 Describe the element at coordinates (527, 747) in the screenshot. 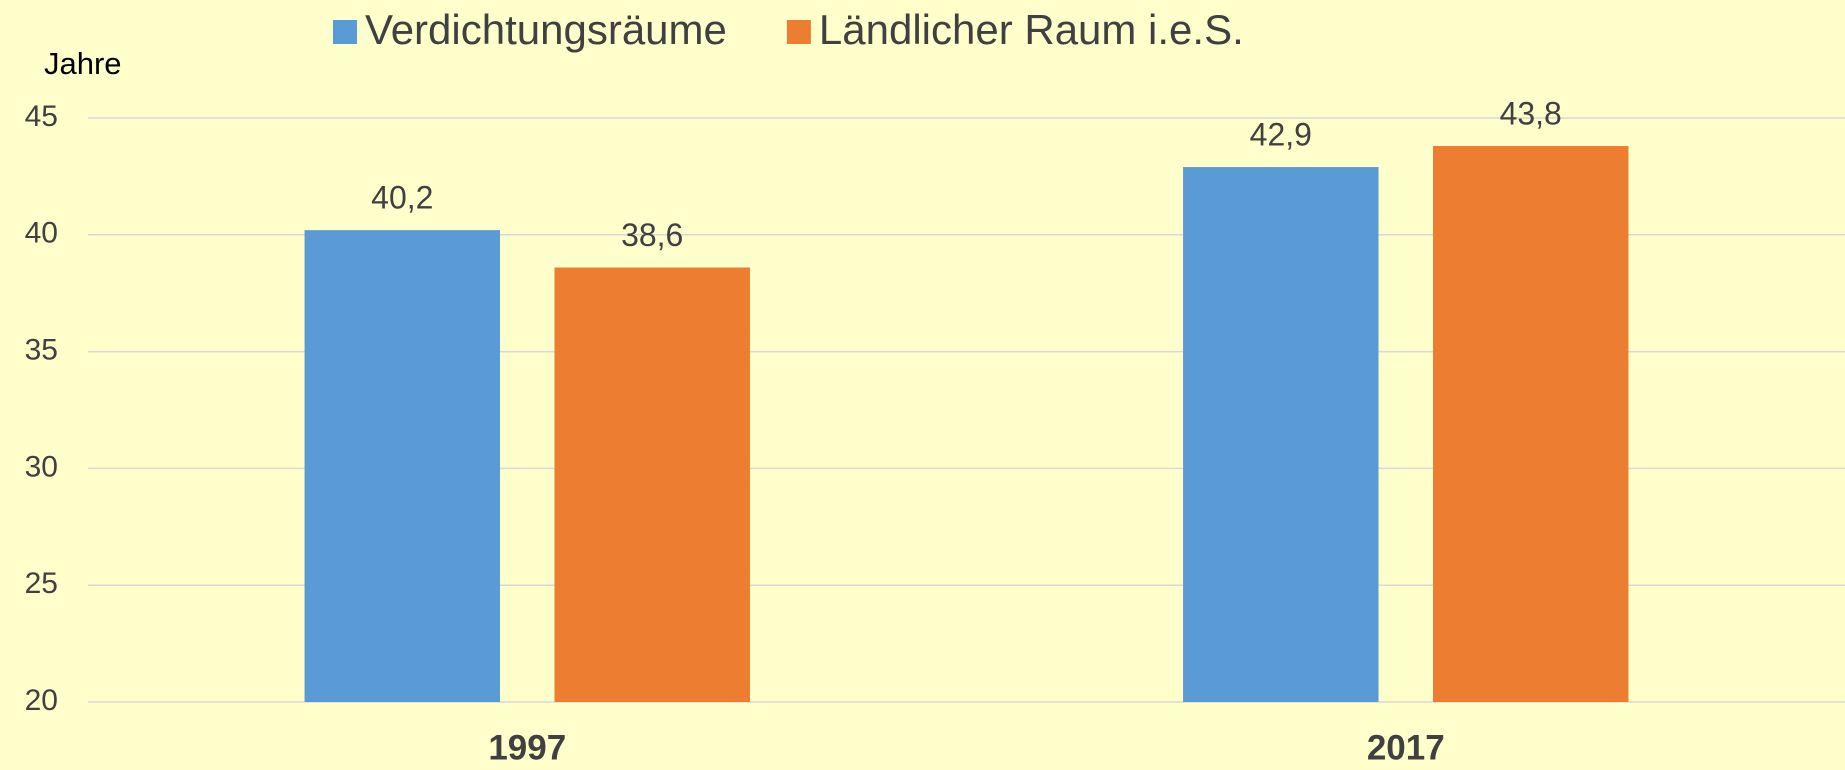

I see `x-tick-label: 1997` at that location.